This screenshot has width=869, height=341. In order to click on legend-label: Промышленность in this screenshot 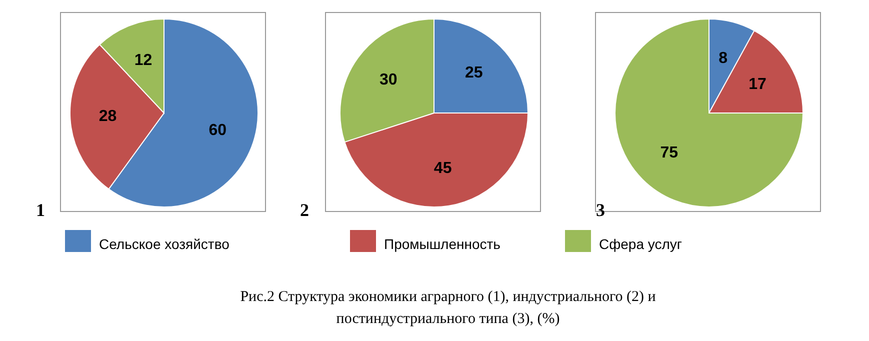, I will do `click(442, 244)`.